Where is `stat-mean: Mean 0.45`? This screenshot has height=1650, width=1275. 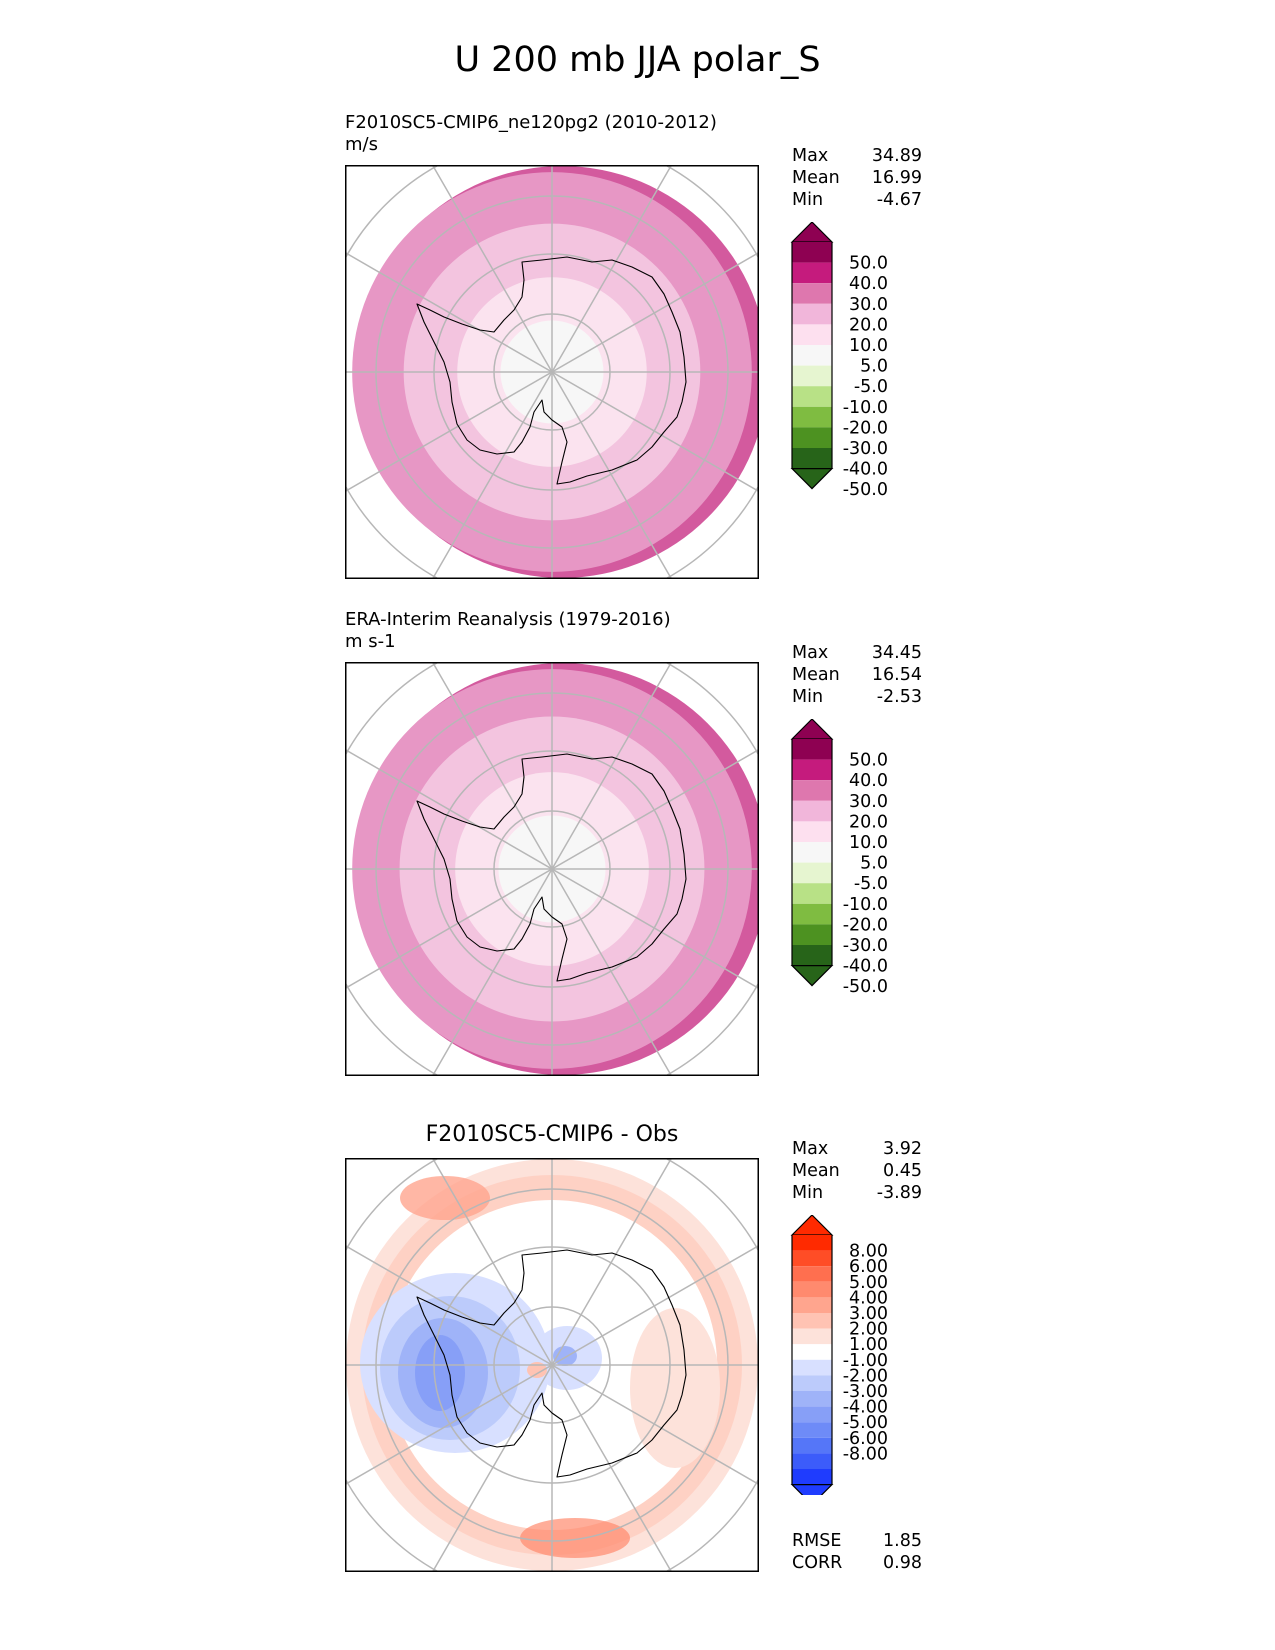 stat-mean: Mean 0.45 is located at coordinates (857, 1171).